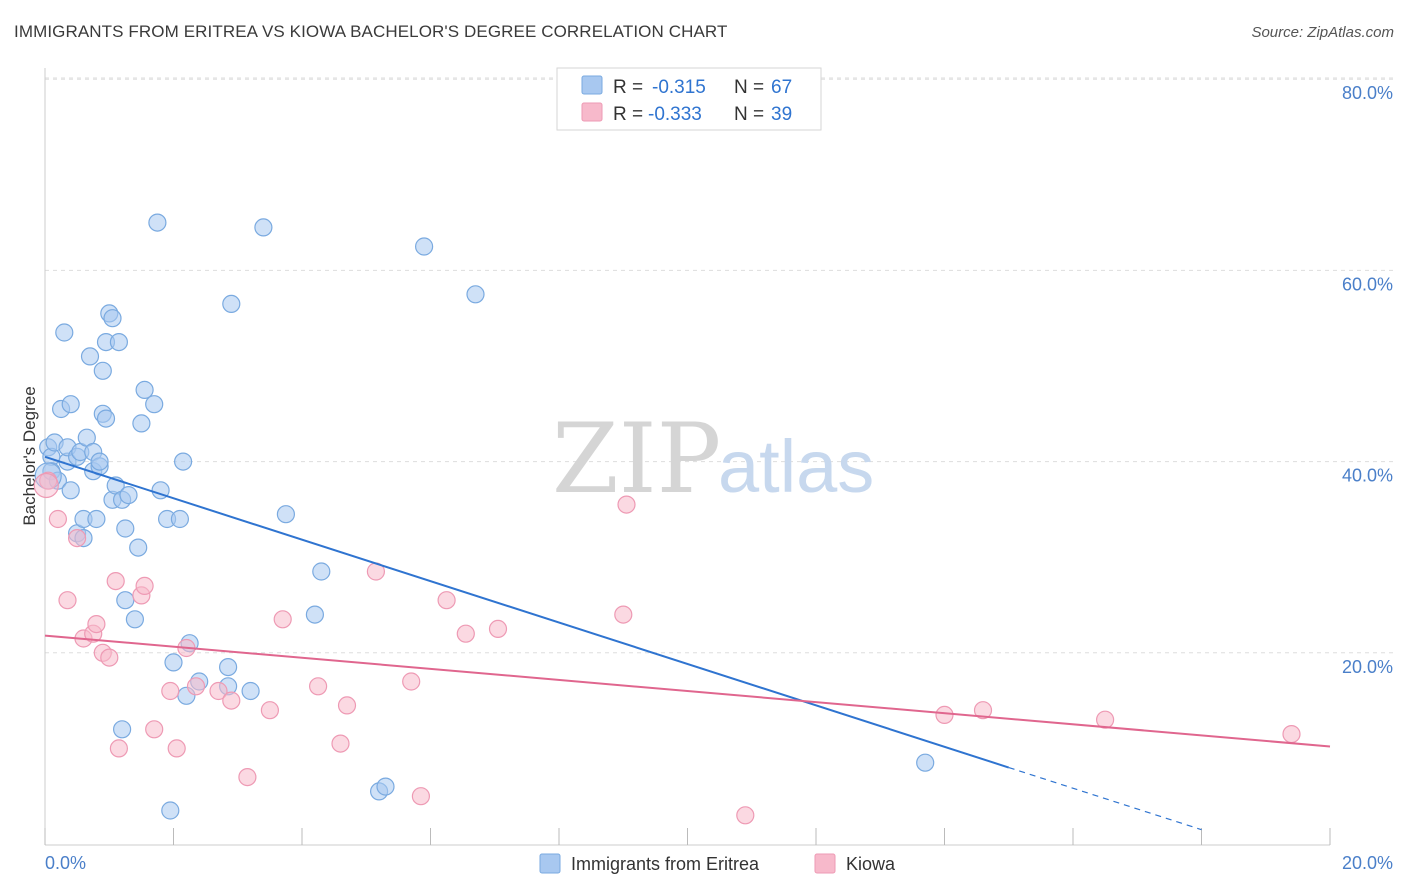  I want to click on y-tick-label: 80.0%, so click(1367, 93).